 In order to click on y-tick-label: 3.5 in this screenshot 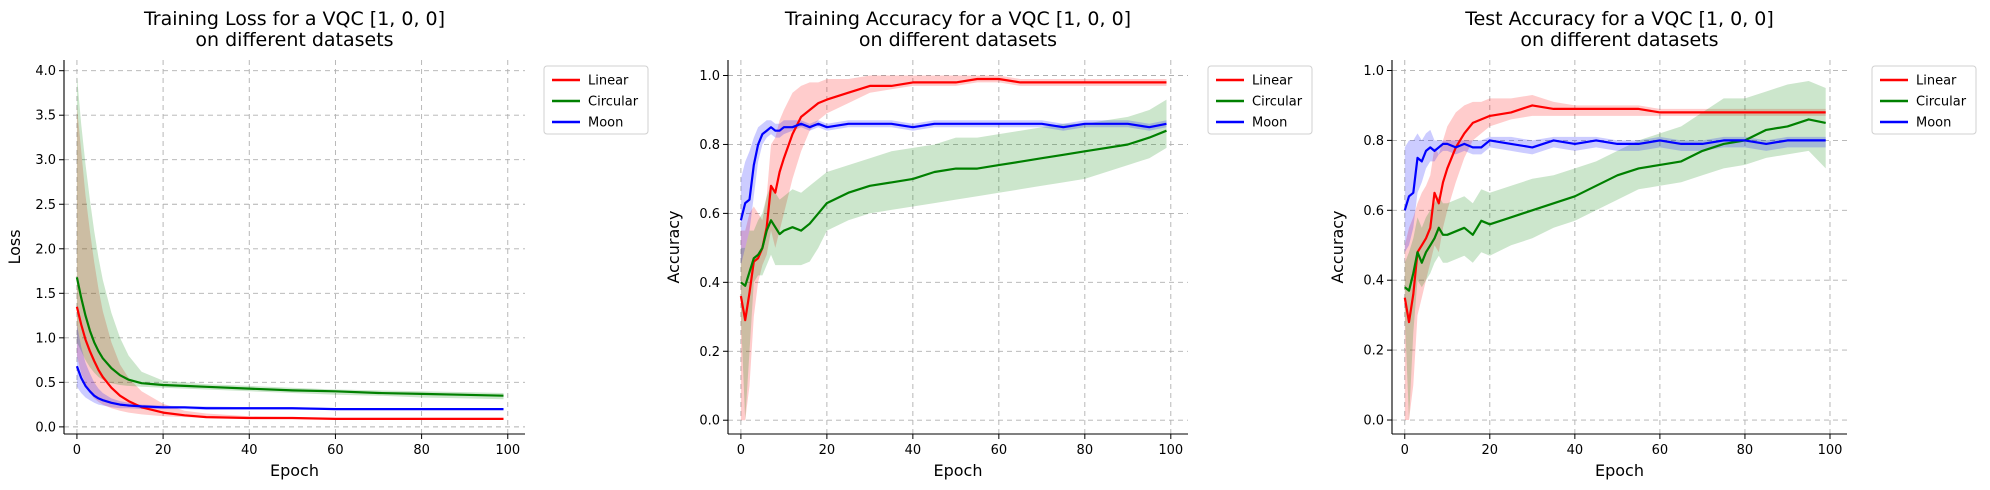, I will do `click(45, 116)`.